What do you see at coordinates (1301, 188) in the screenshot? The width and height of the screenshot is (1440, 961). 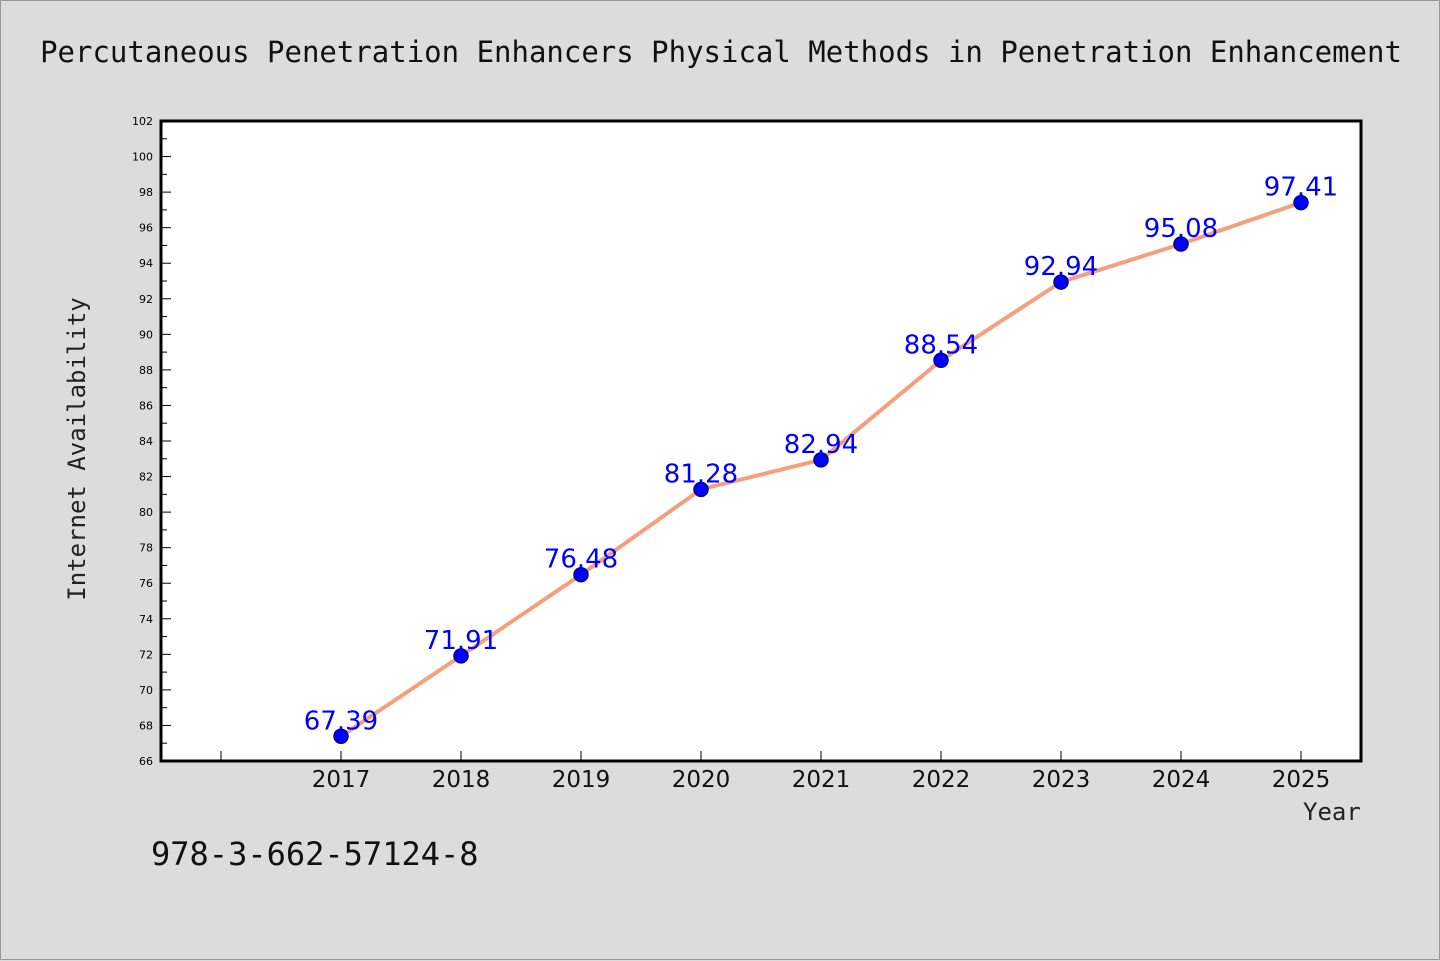 I see `data-label: 97.41` at bounding box center [1301, 188].